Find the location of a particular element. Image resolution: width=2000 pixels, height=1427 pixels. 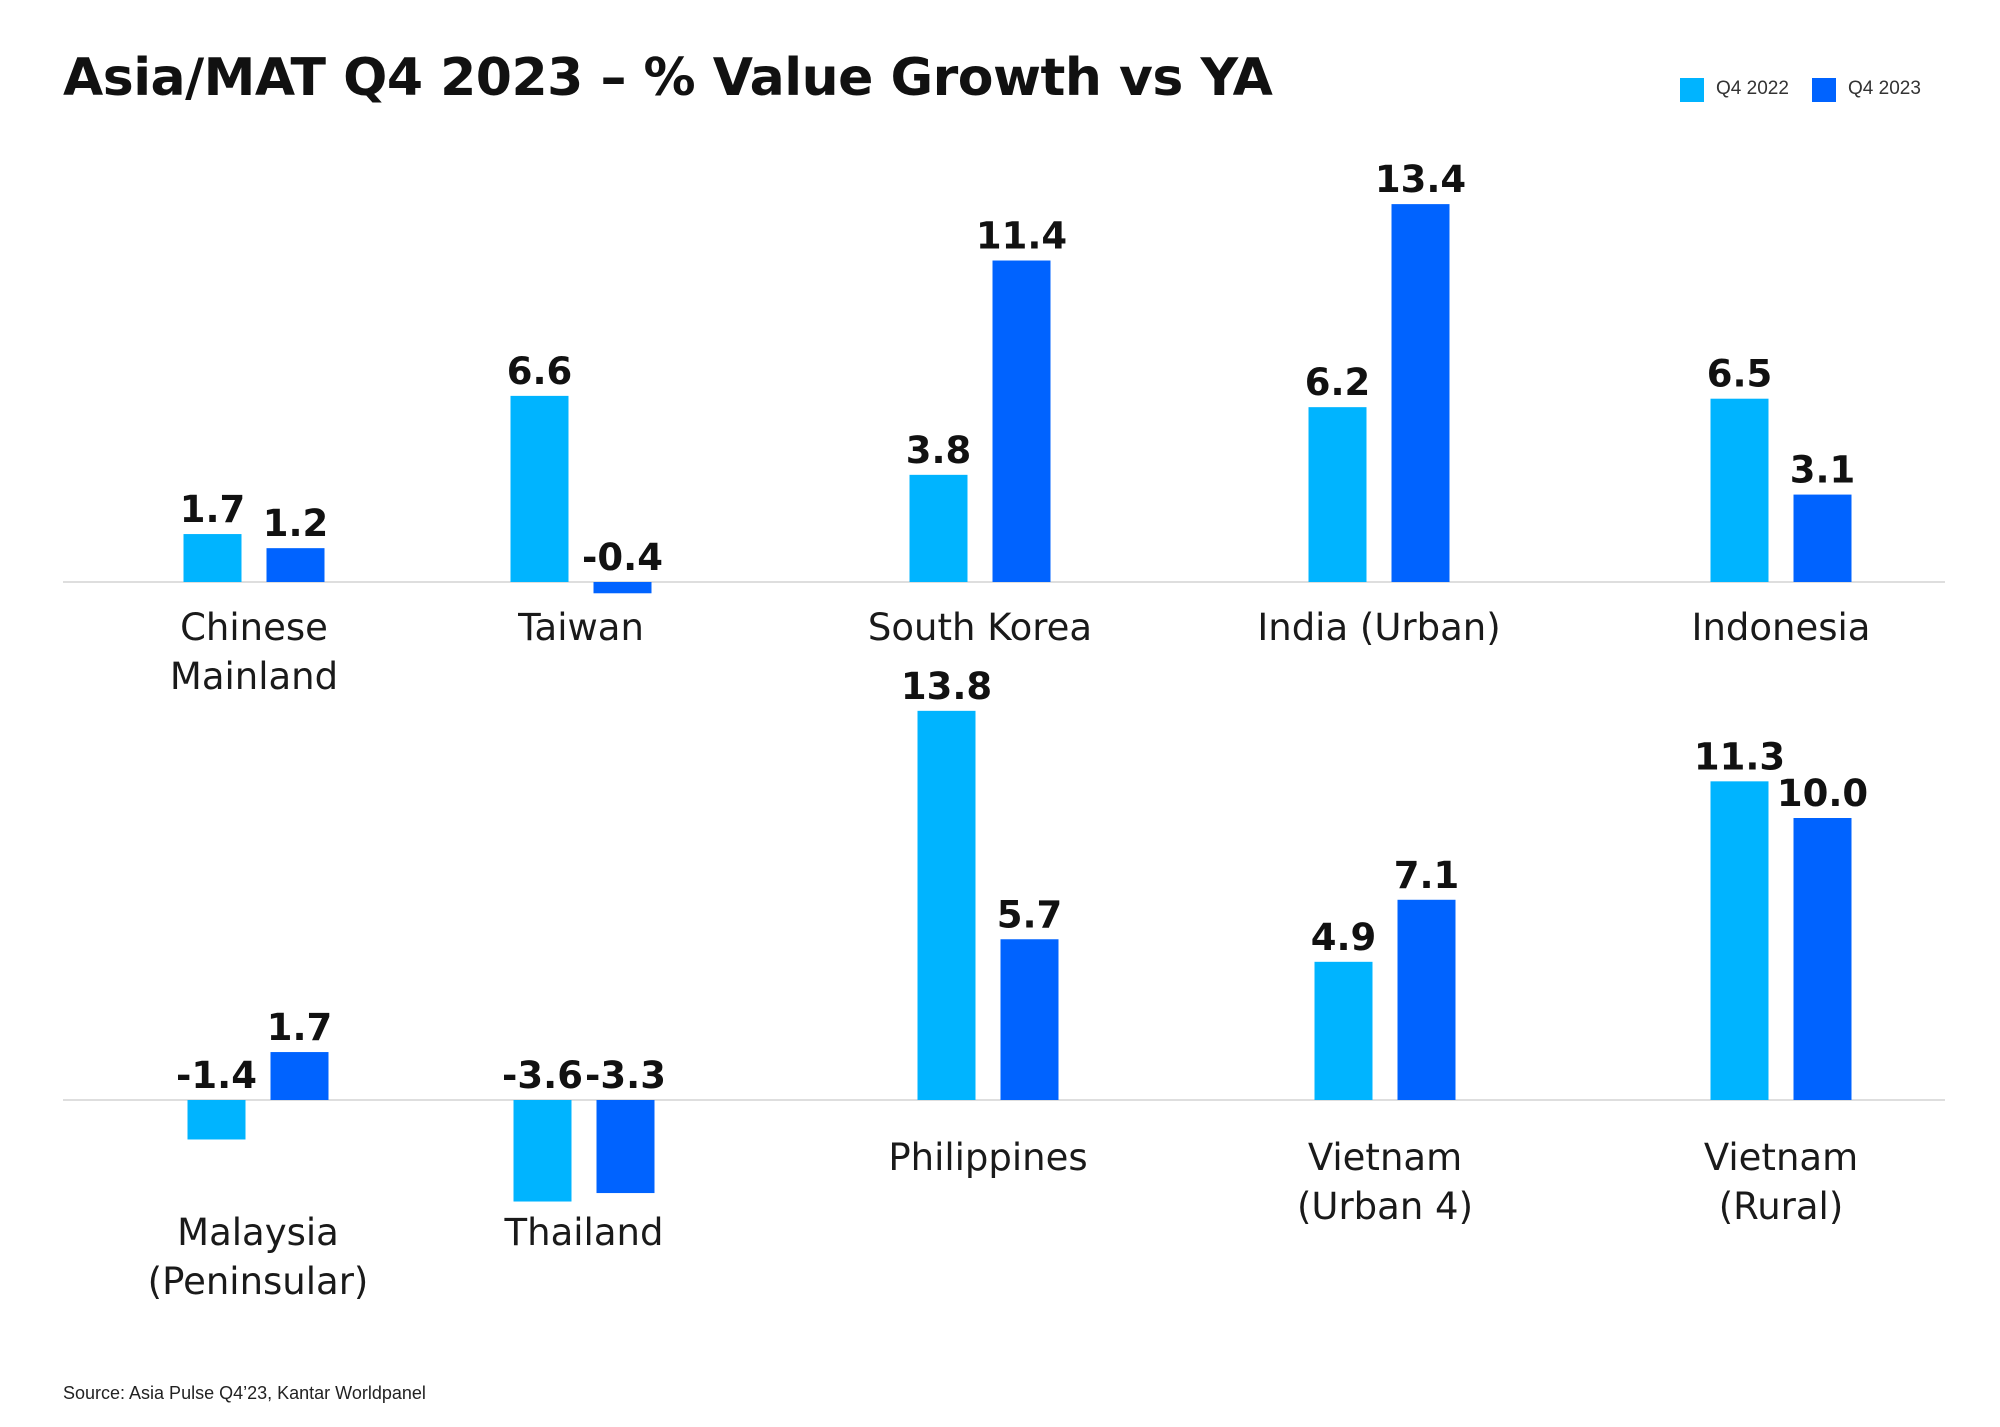

bar-india-urban-q4-2023 is located at coordinates (1420, 393).